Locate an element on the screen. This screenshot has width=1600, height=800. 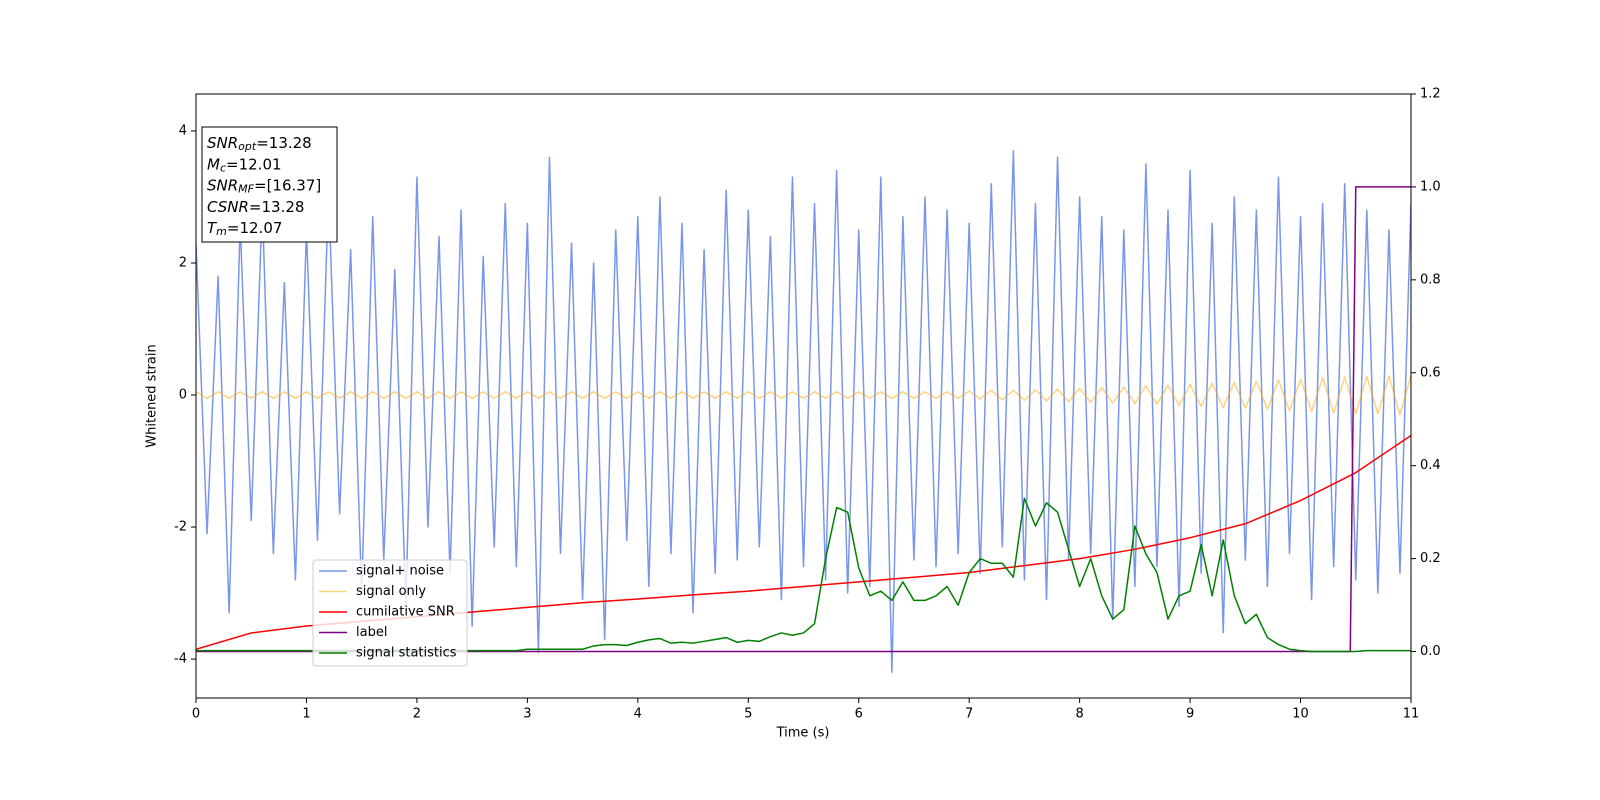
annotation-line: Tm=12.07 is located at coordinates (244, 229).